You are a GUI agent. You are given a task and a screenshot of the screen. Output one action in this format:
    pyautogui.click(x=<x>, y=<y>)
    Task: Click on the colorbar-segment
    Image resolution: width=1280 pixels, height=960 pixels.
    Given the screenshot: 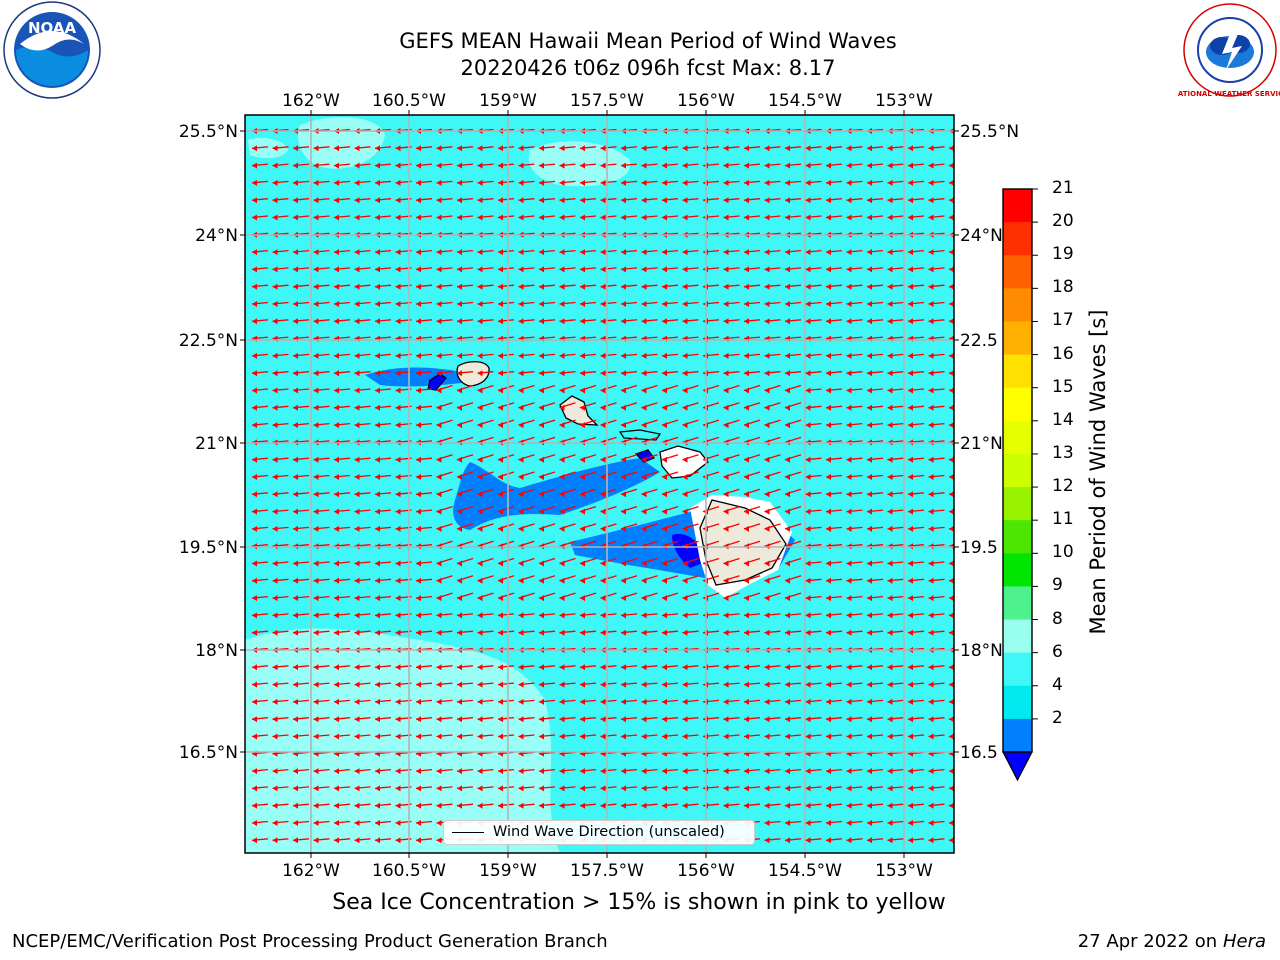 What is the action you would take?
    pyautogui.click(x=1017, y=537)
    